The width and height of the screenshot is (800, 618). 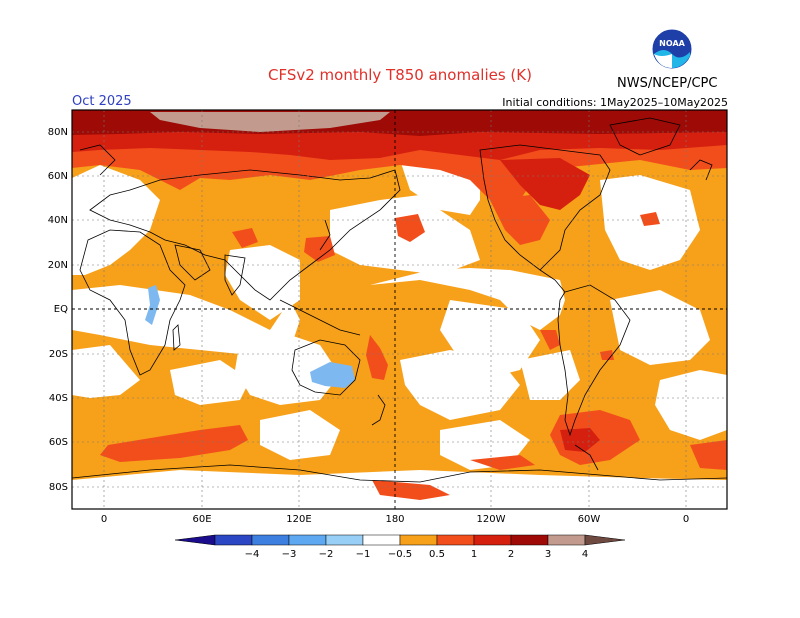 What do you see at coordinates (58, 265) in the screenshot?
I see `lat-label: 20N` at bounding box center [58, 265].